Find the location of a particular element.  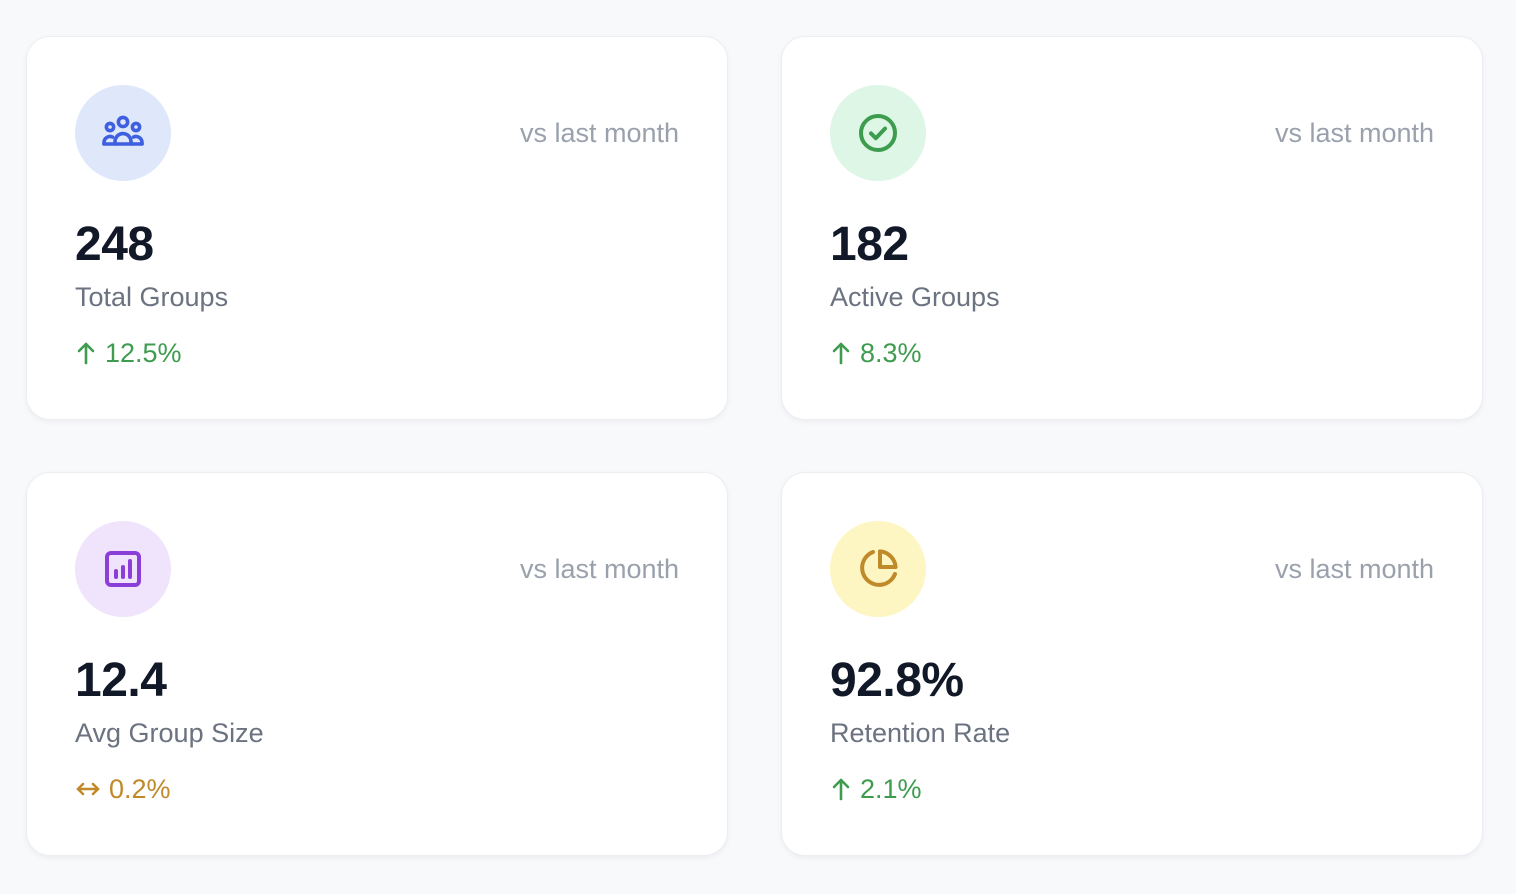

trend-value: 2.1% is located at coordinates (891, 789).